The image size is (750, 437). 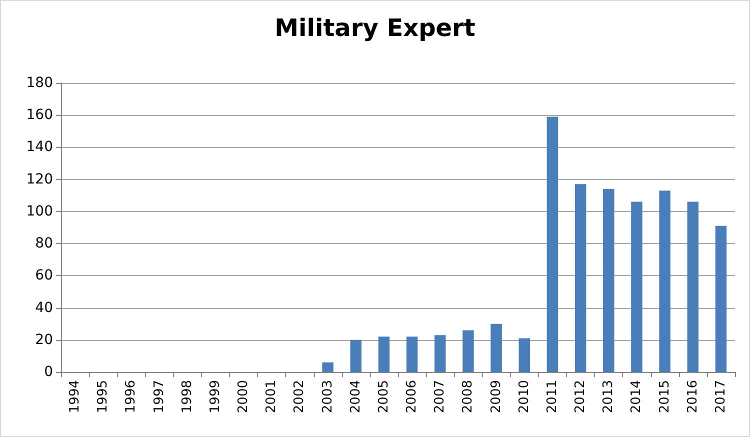 I want to click on x-tick-label: 2015, so click(x=664, y=397).